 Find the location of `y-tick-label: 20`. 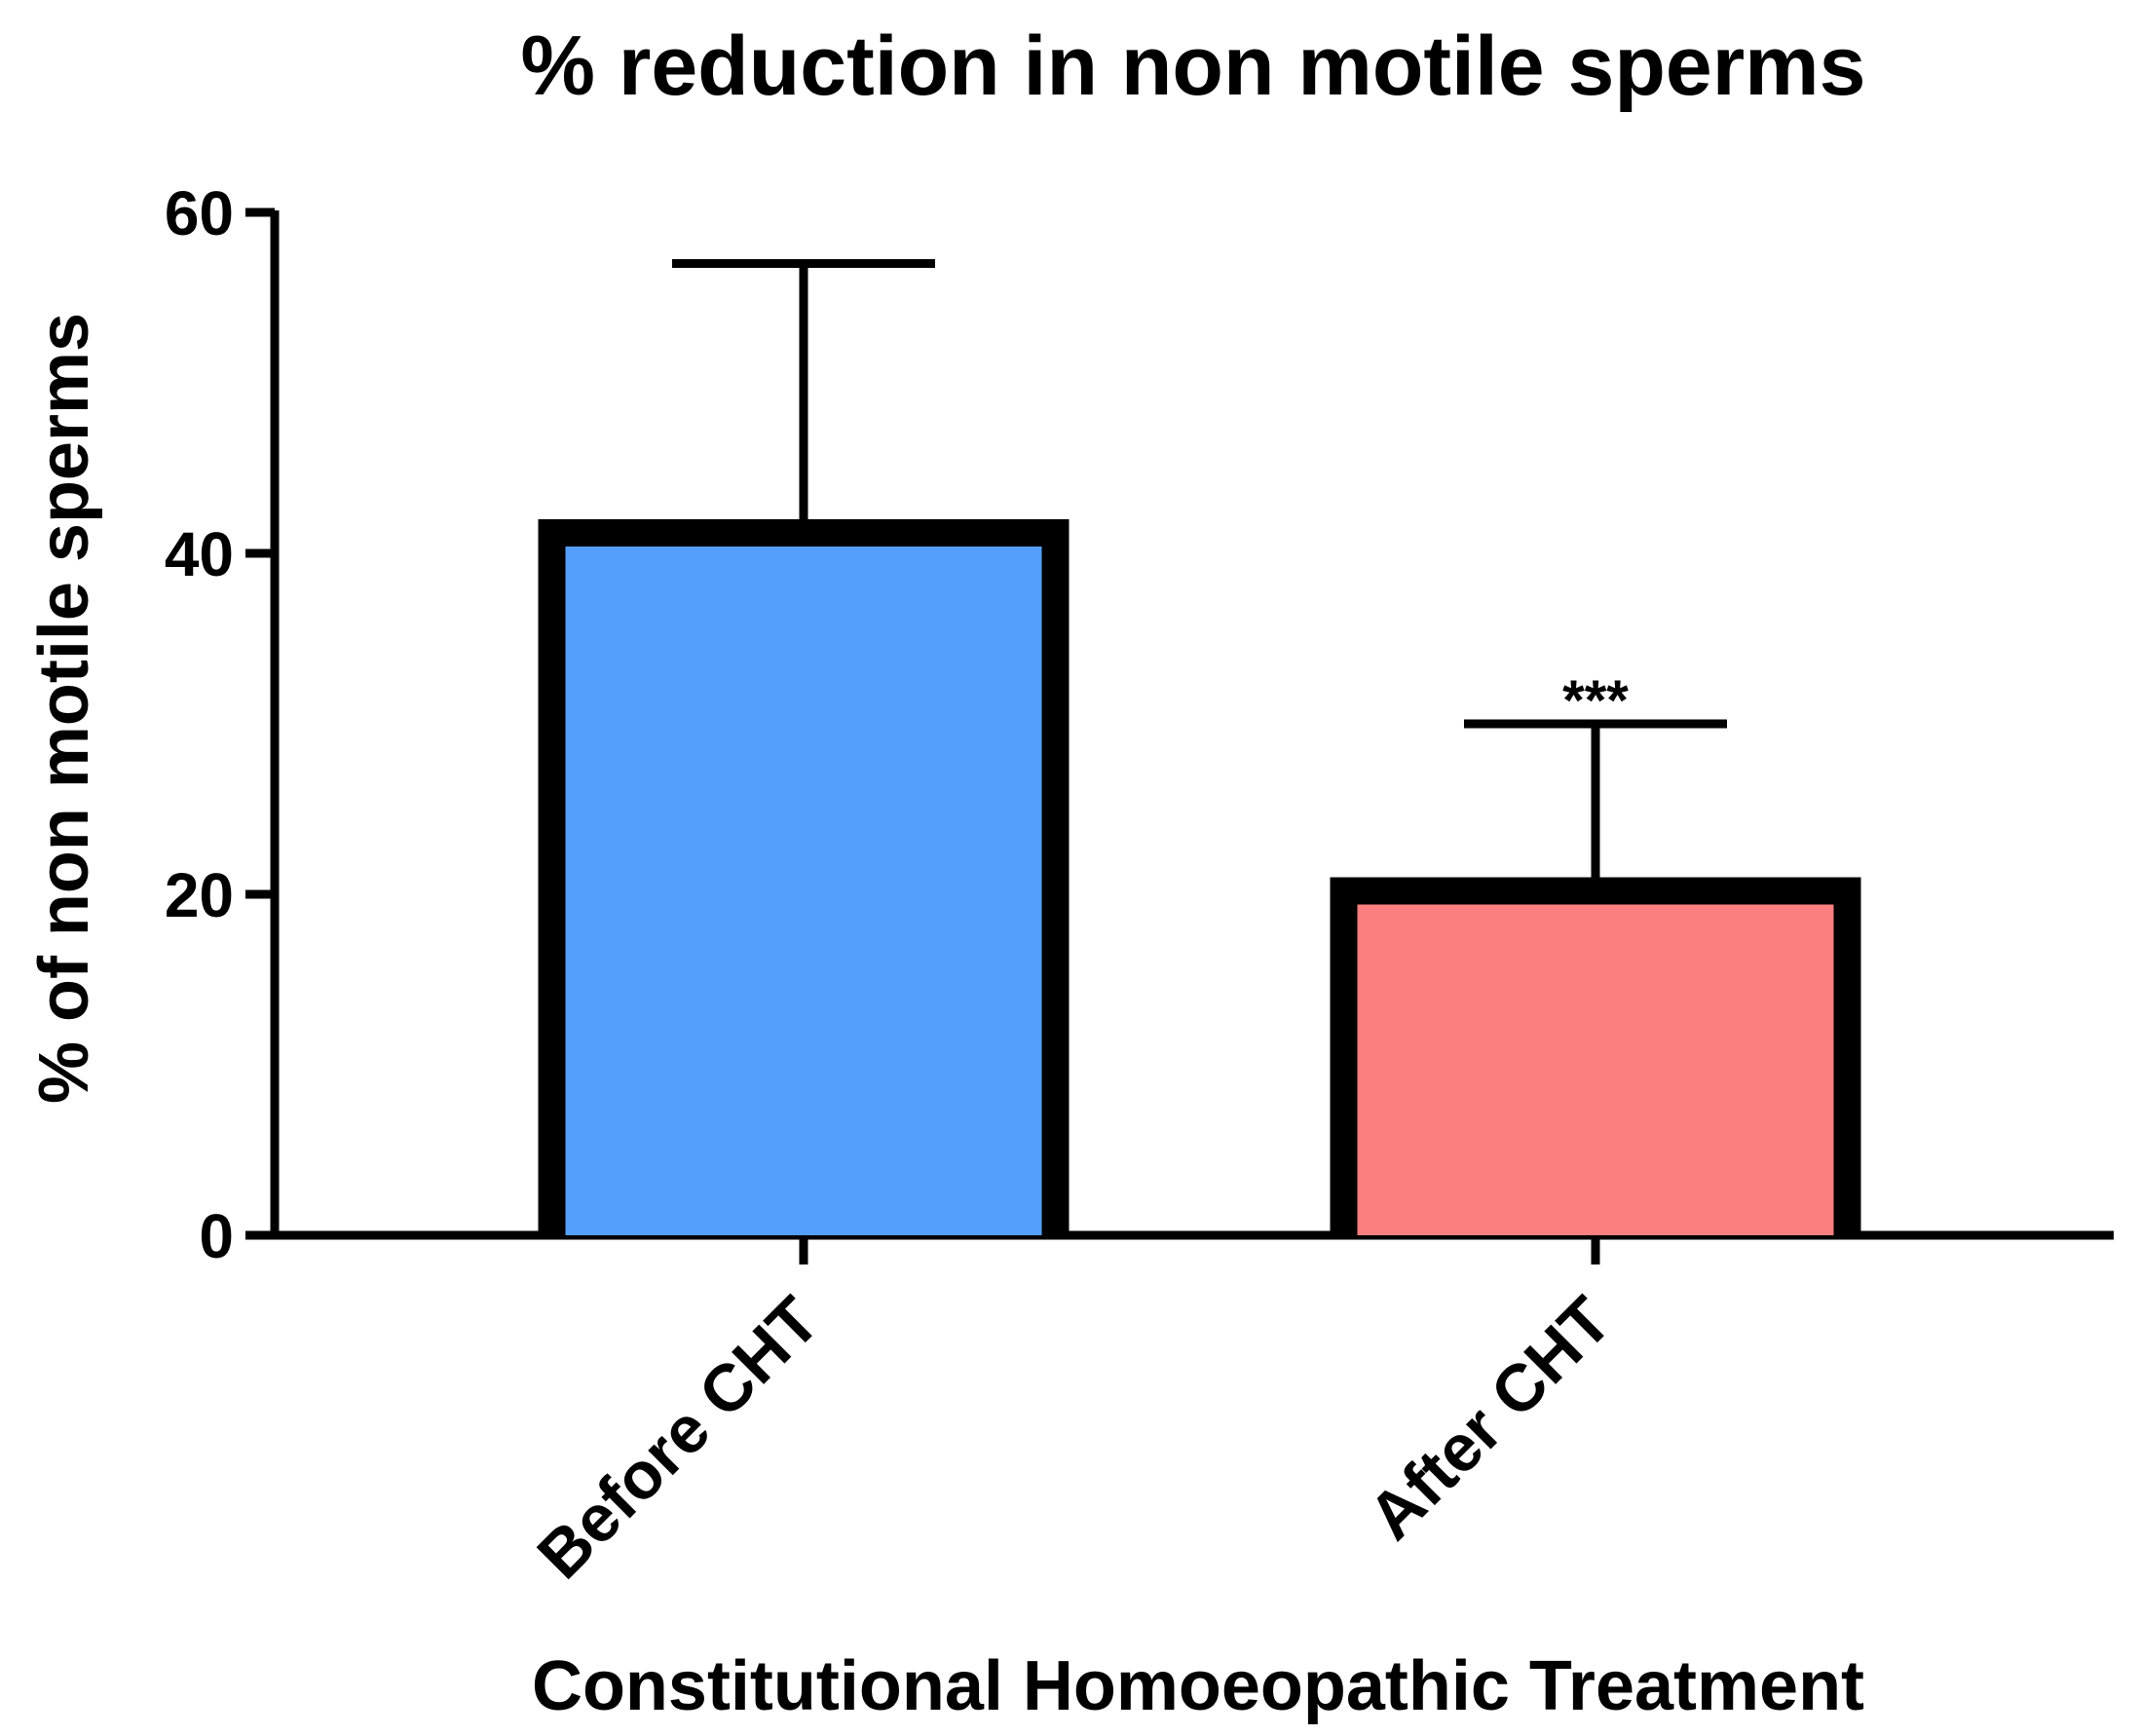

y-tick-label: 20 is located at coordinates (200, 895).